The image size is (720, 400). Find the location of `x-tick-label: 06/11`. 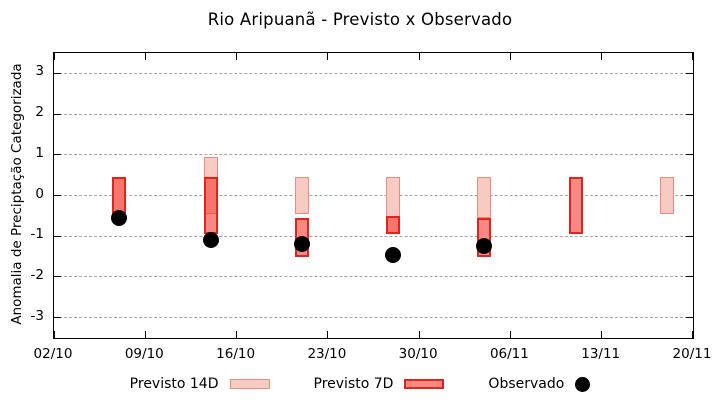

x-tick-label: 06/11 is located at coordinates (509, 354).